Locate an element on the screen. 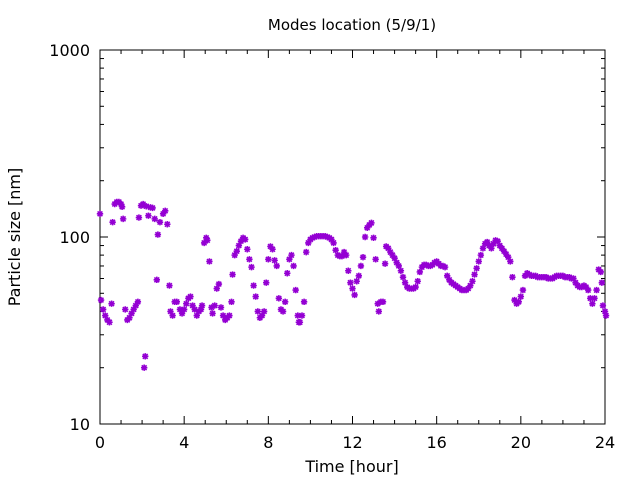 Image resolution: width=640 pixels, height=480 pixels. x-tick-label: 24 is located at coordinates (605, 442).